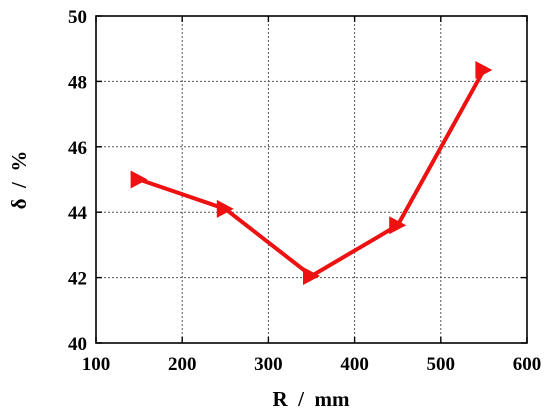 The height and width of the screenshot is (417, 550). I want to click on x-tick-label: 400, so click(354, 364).